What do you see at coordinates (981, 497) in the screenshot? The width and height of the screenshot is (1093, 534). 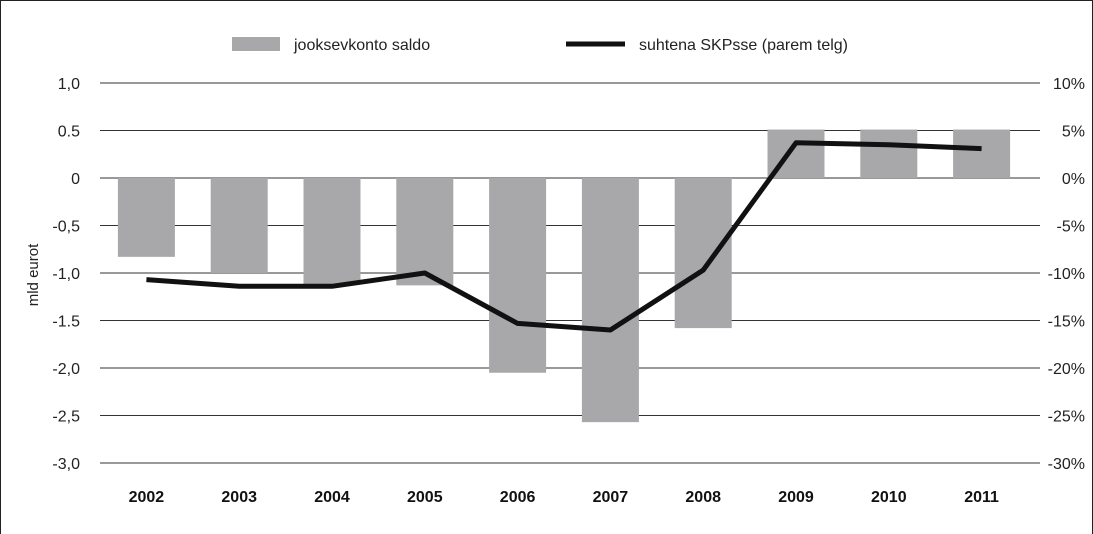 I see `x-tick-label: 2011` at bounding box center [981, 497].